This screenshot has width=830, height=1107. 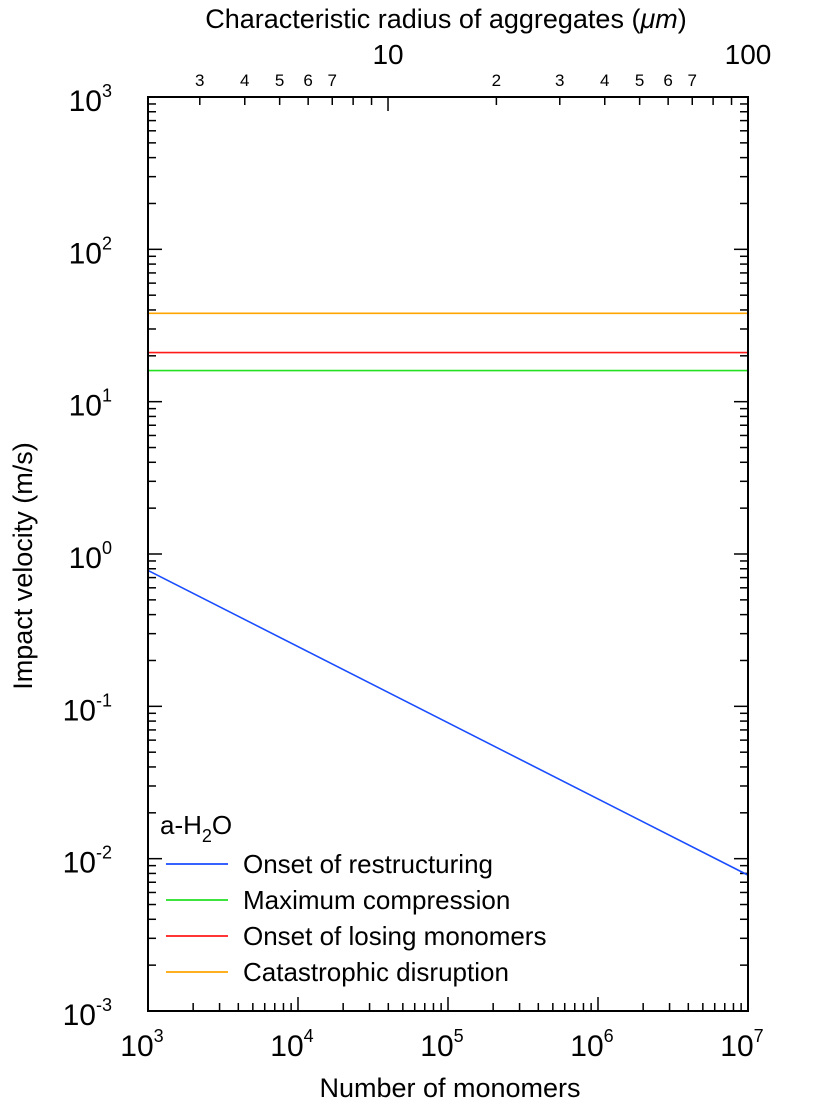 I want to click on y-tick-label: 10¹, so click(x=90, y=404).